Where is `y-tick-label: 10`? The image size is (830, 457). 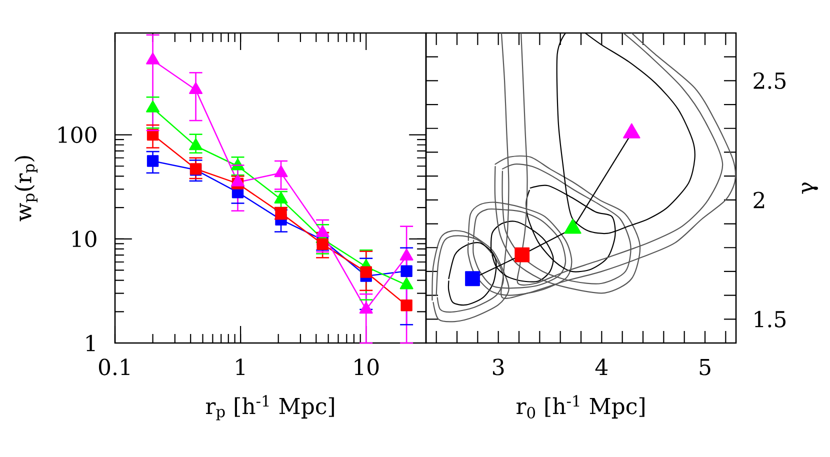 y-tick-label: 10 is located at coordinates (84, 239).